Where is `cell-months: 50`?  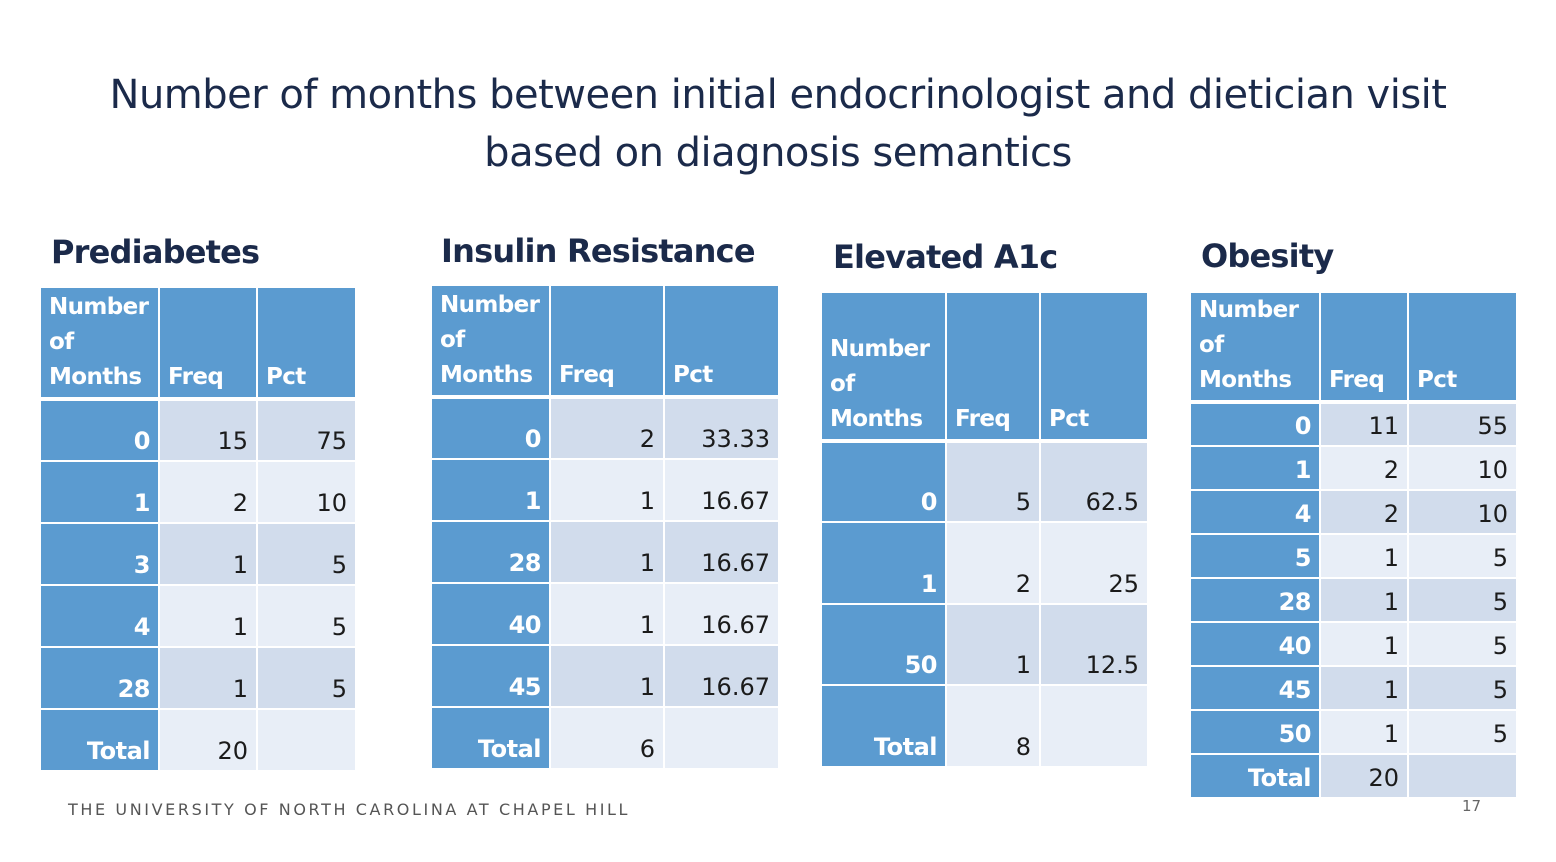
cell-months: 50 is located at coordinates (883, 644).